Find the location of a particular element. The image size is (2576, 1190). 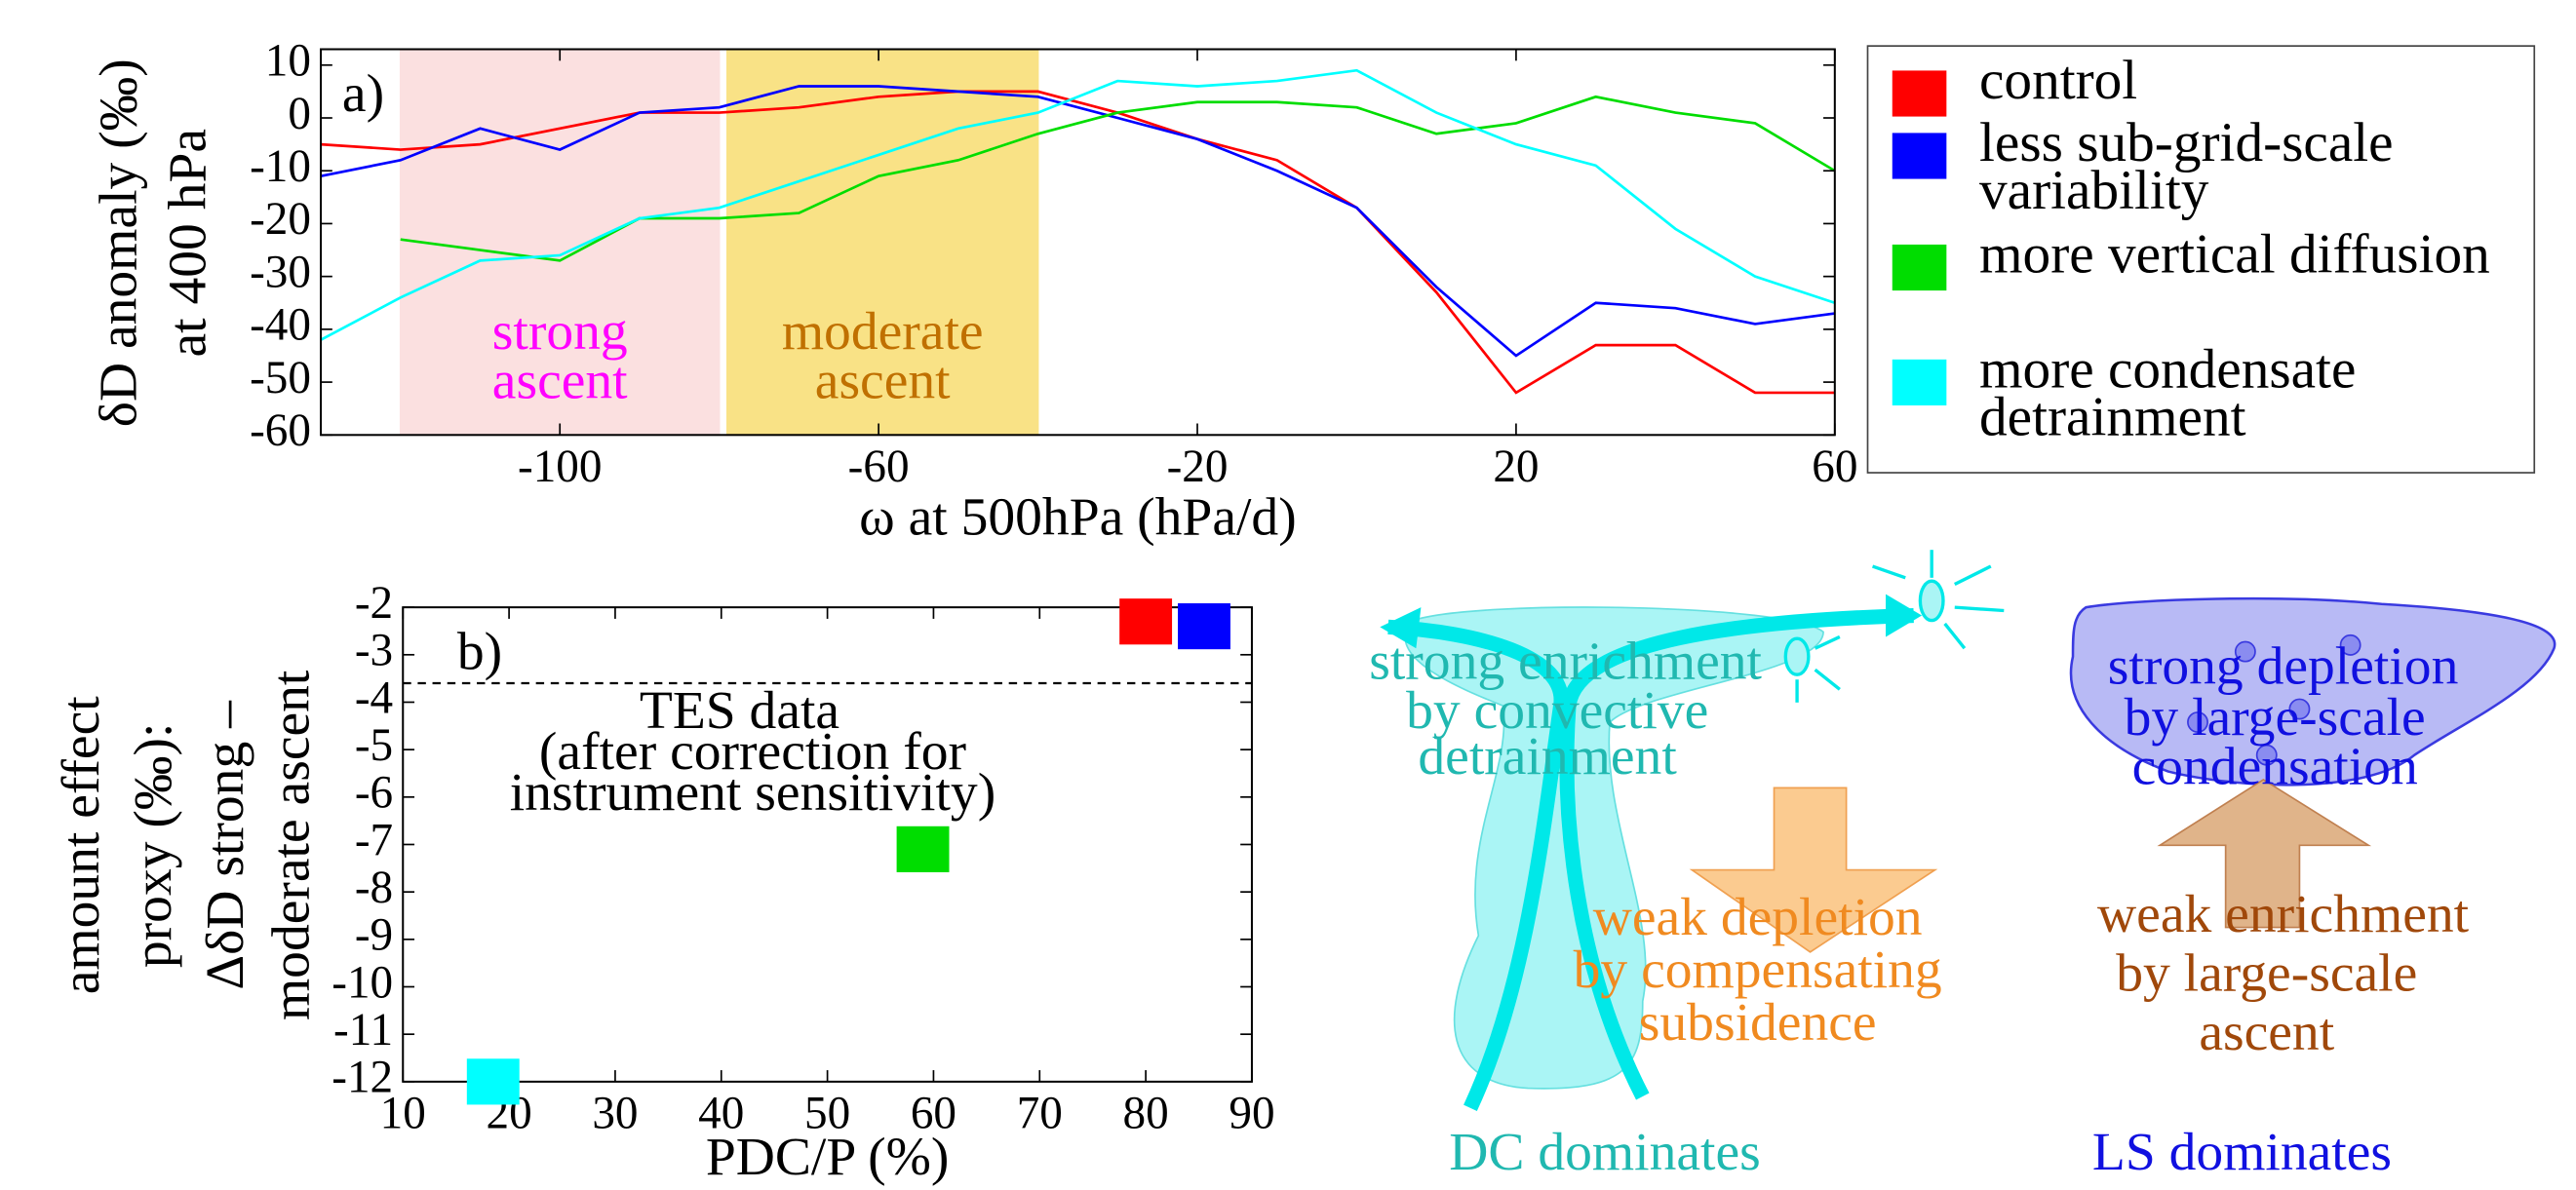

y-tick-label: -60 is located at coordinates (280, 430).